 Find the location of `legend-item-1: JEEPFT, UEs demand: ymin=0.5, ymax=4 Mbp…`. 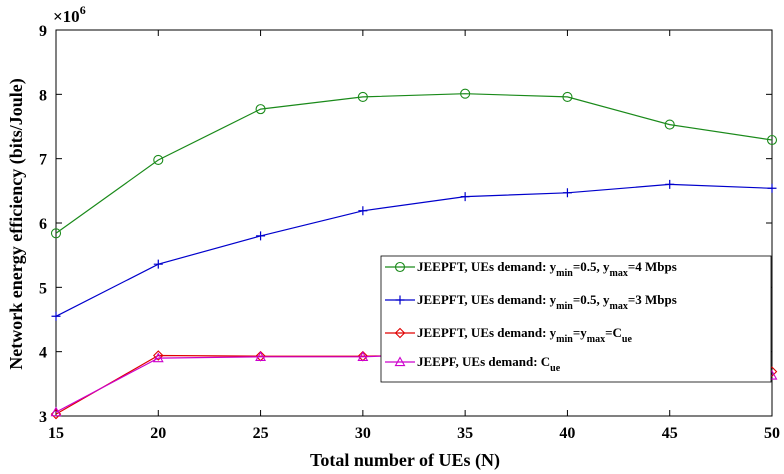

legend-item-1: JEEPFT, UEs demand: ymin=0.5, ymax=4 Mbp… is located at coordinates (531, 269).